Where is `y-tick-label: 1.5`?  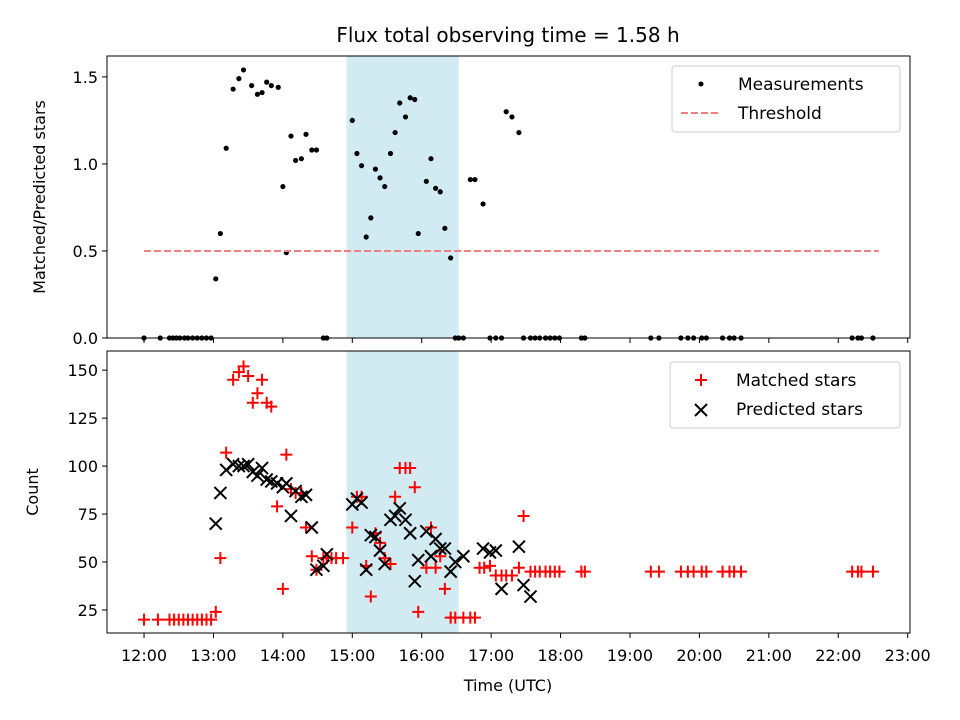
y-tick-label: 1.5 is located at coordinates (85, 77).